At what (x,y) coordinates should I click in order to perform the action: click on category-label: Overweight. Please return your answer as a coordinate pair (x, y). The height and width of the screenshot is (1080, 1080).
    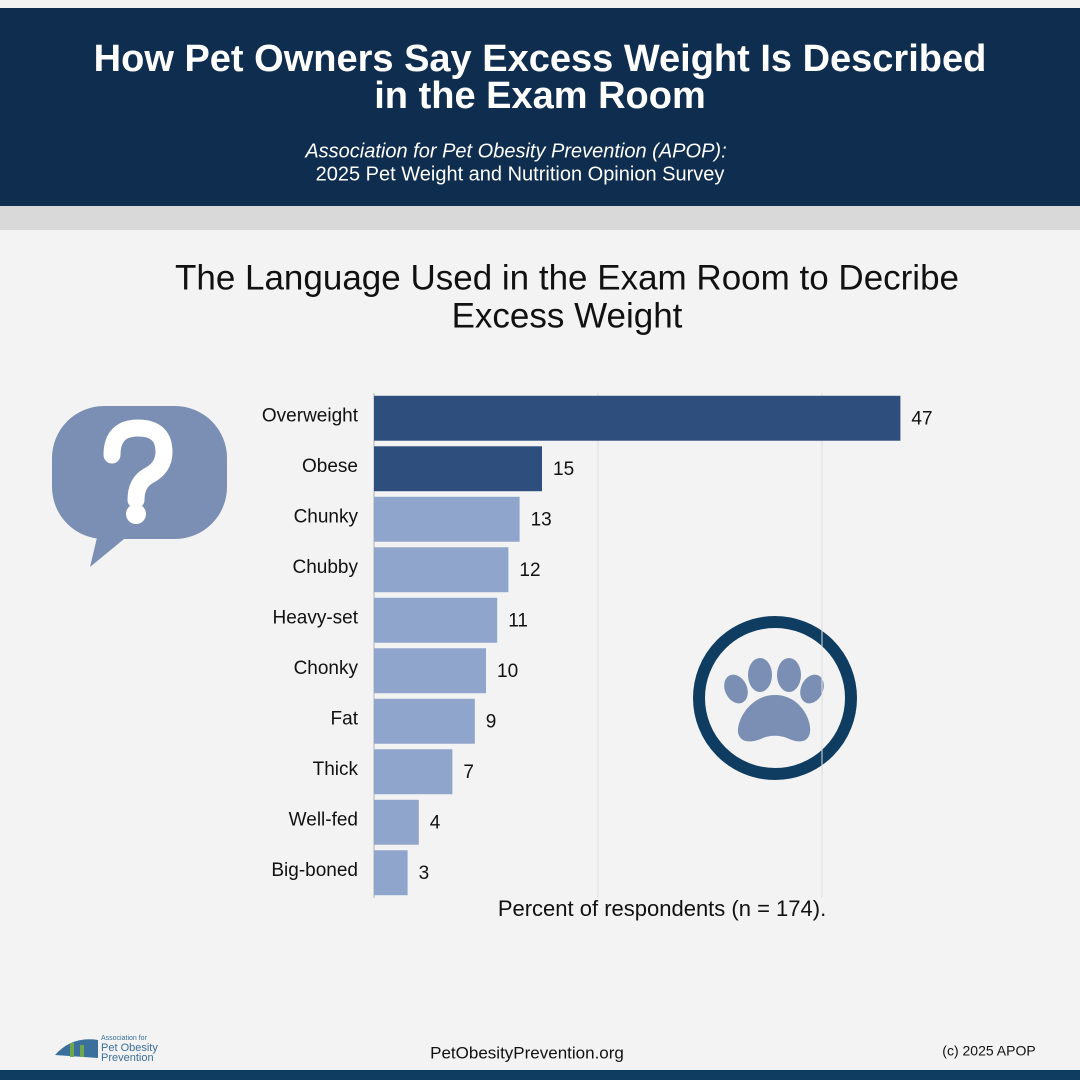
    Looking at the image, I should click on (310, 415).